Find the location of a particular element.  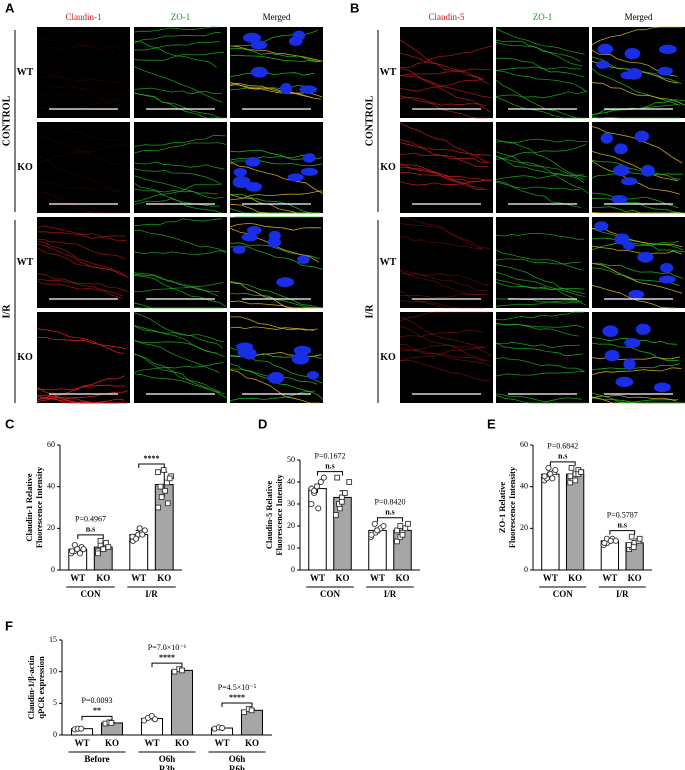

p-value: P=0.4967 is located at coordinates (90, 519).